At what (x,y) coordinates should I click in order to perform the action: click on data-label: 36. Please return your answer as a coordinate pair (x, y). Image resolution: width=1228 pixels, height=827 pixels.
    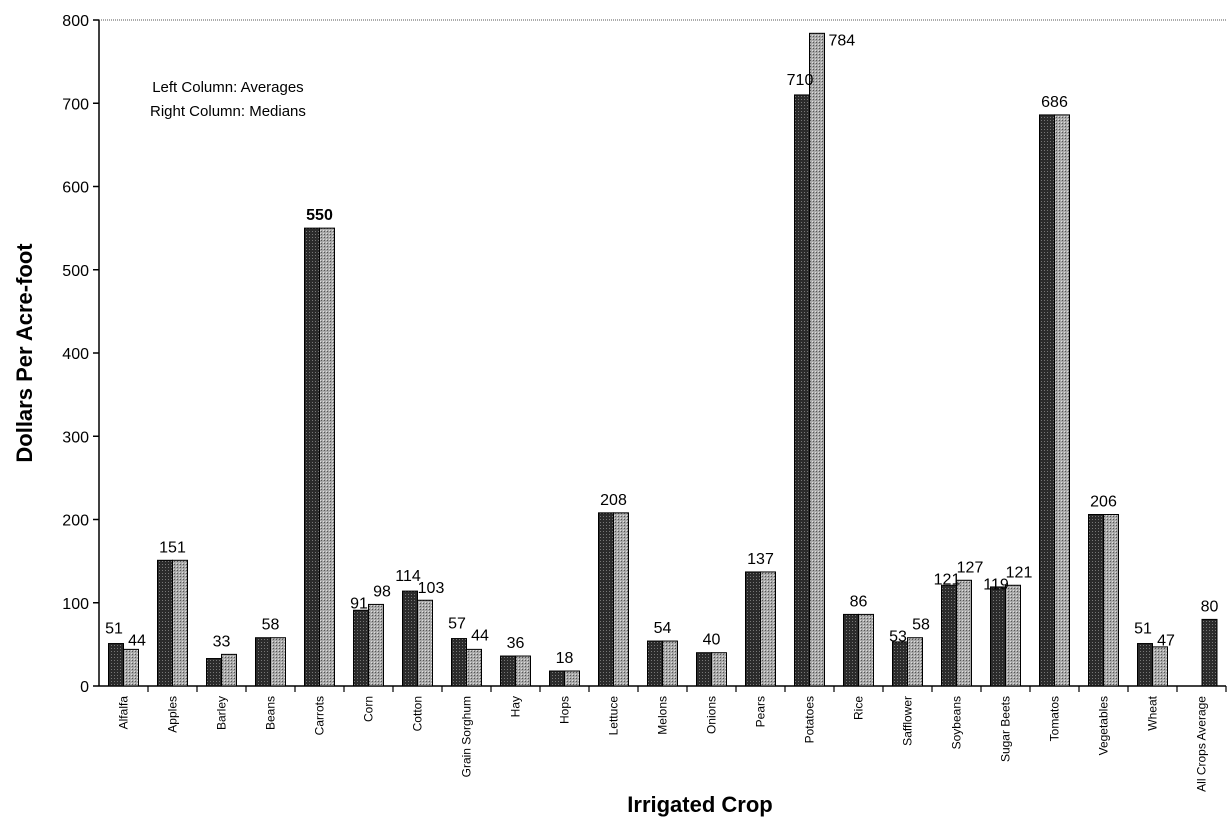
    Looking at the image, I should click on (516, 643).